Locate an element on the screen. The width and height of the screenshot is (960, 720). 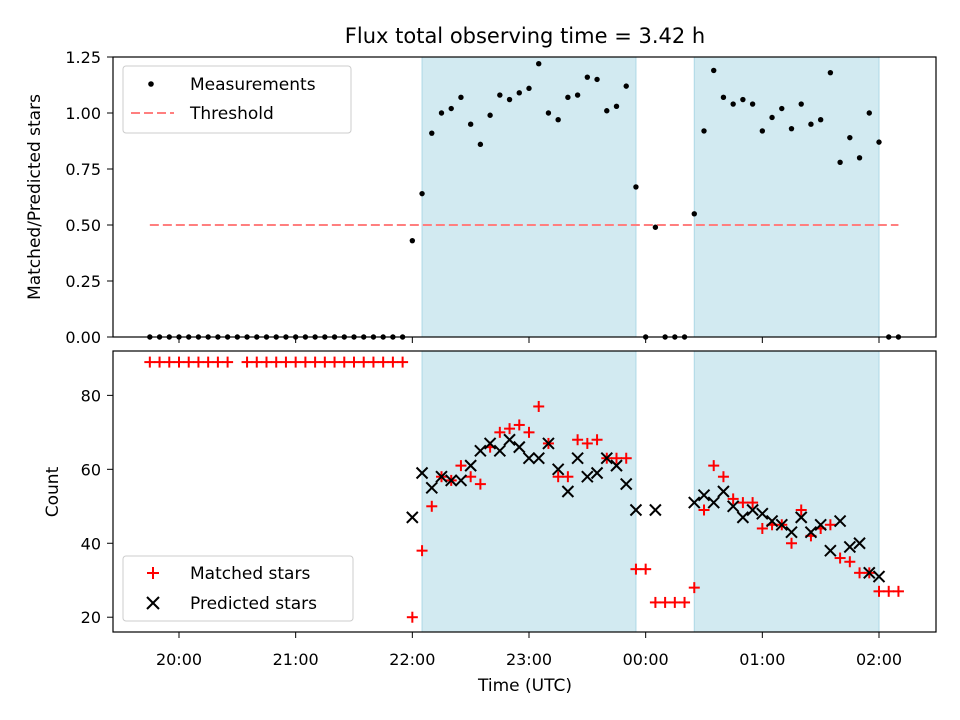
y-tick-label: 0.75 is located at coordinates (83, 169).